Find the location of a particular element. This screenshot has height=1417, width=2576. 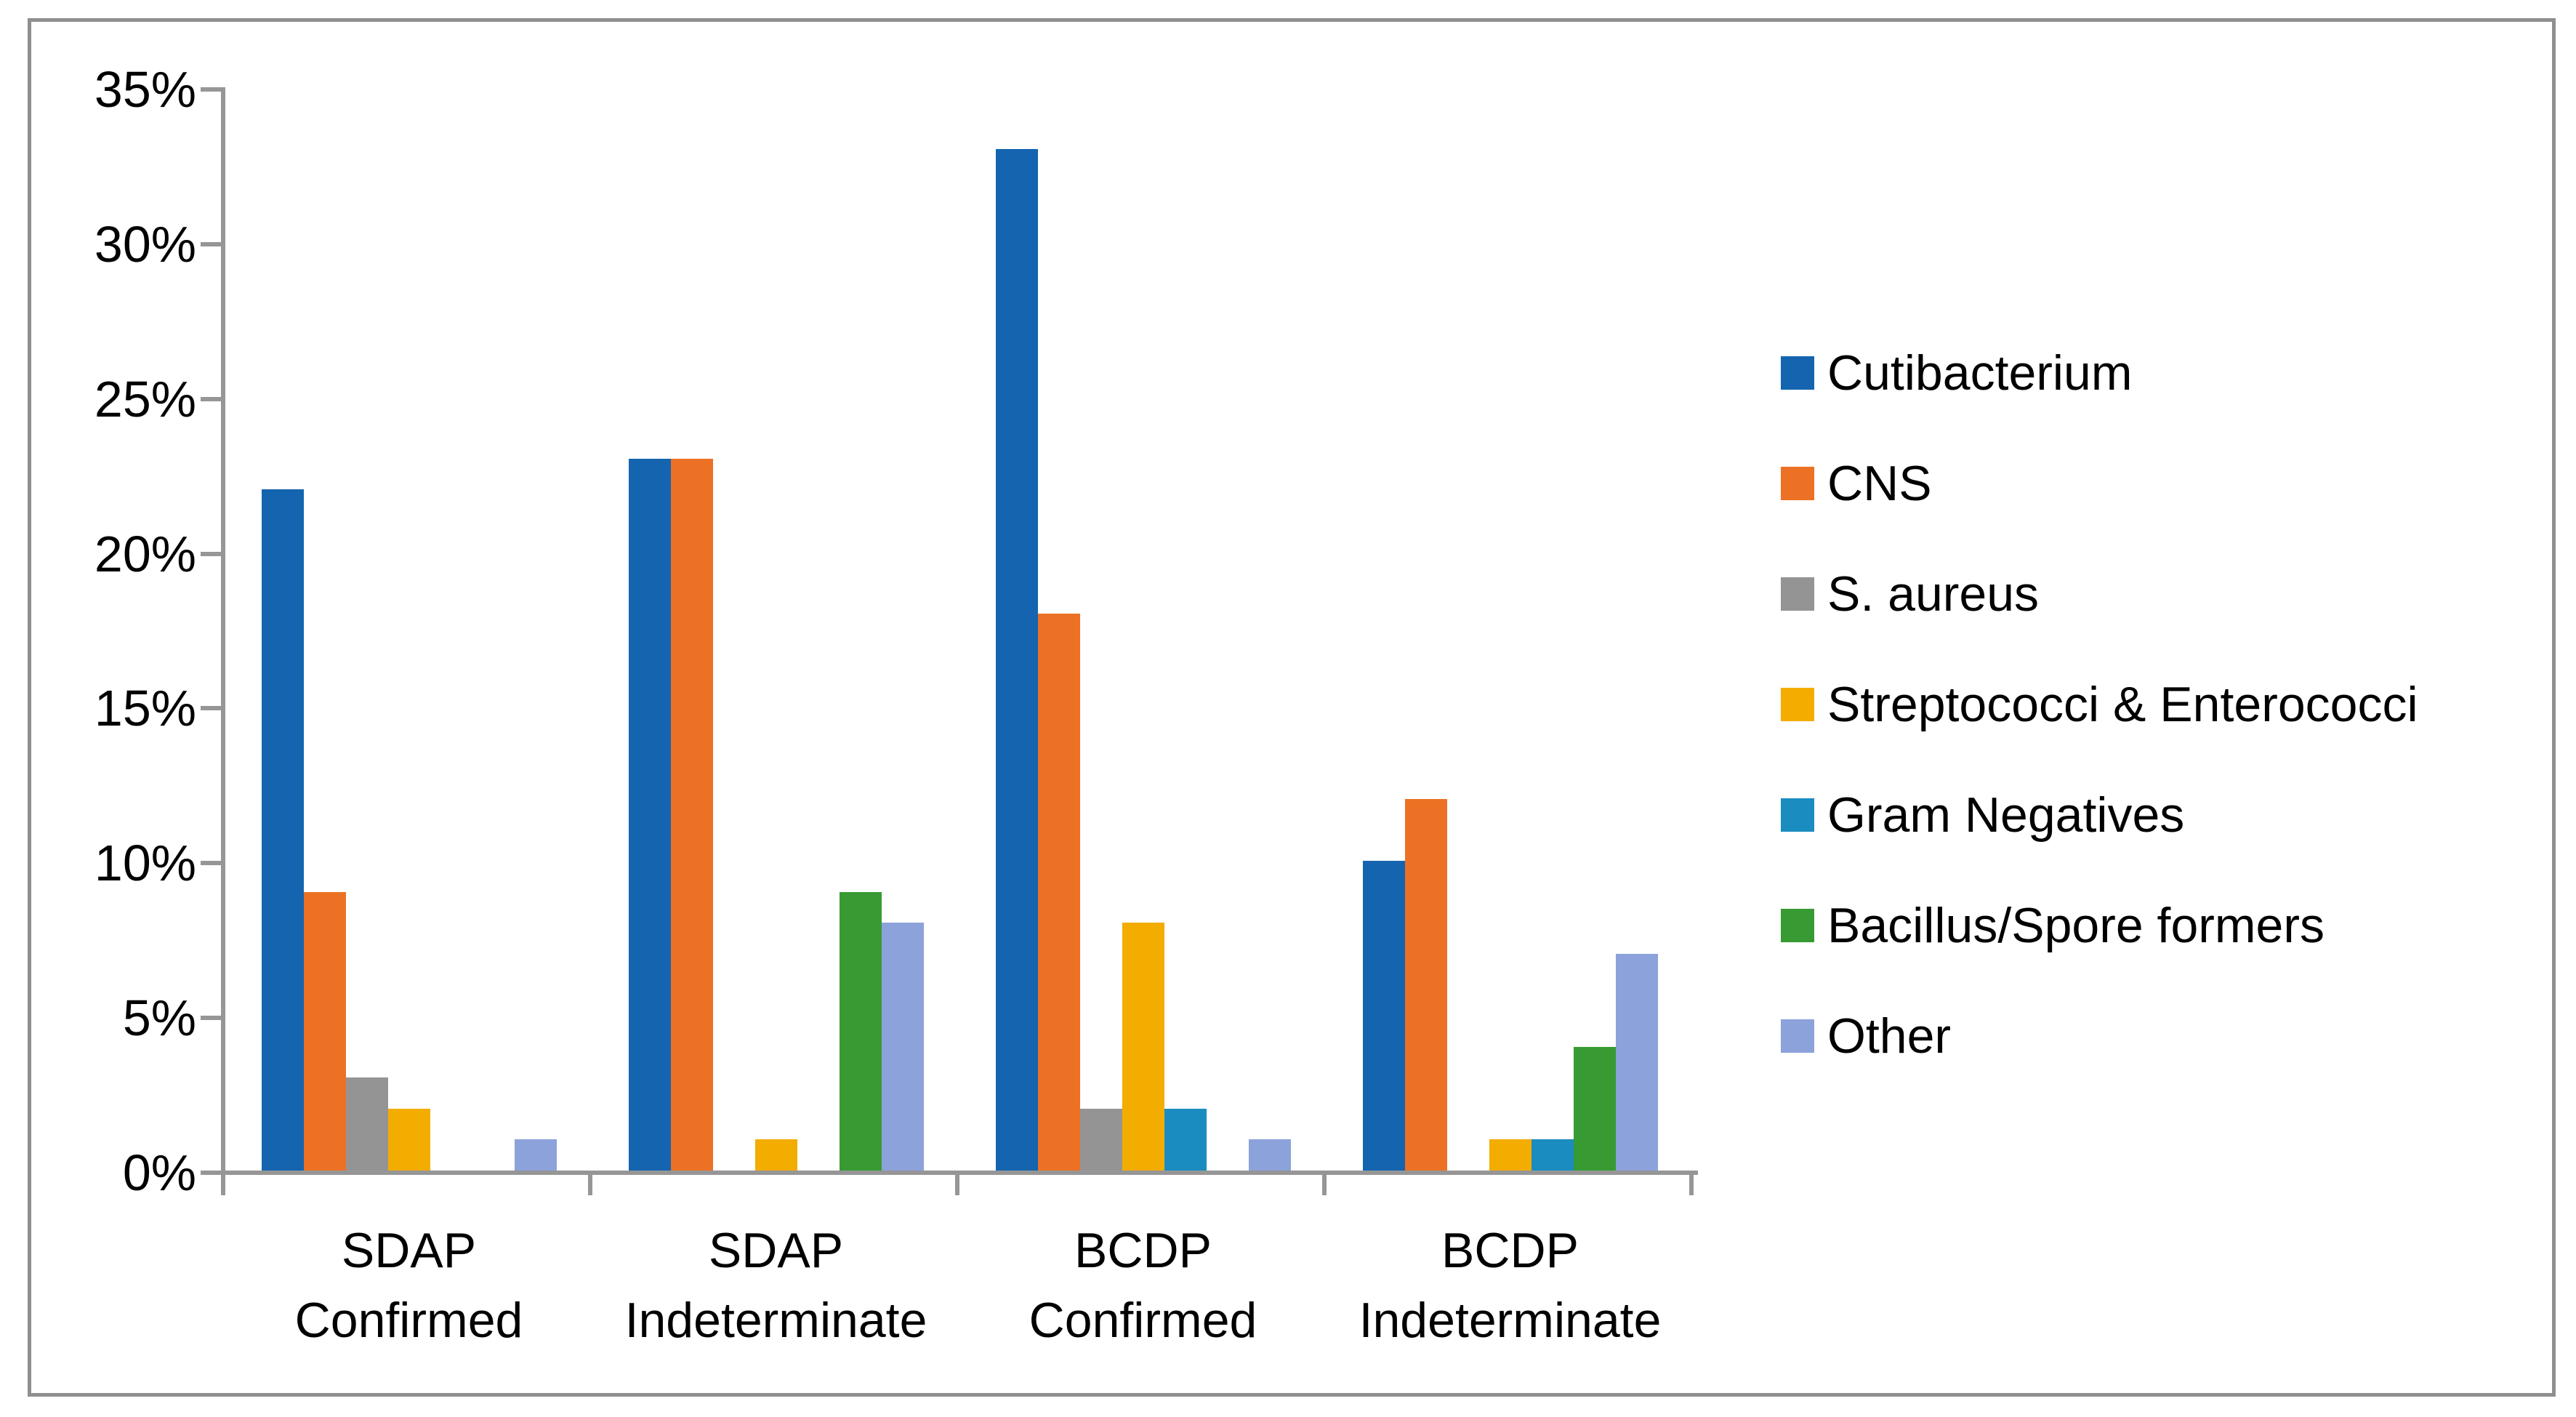

y-axis-tick-label: 30% is located at coordinates (145, 244).